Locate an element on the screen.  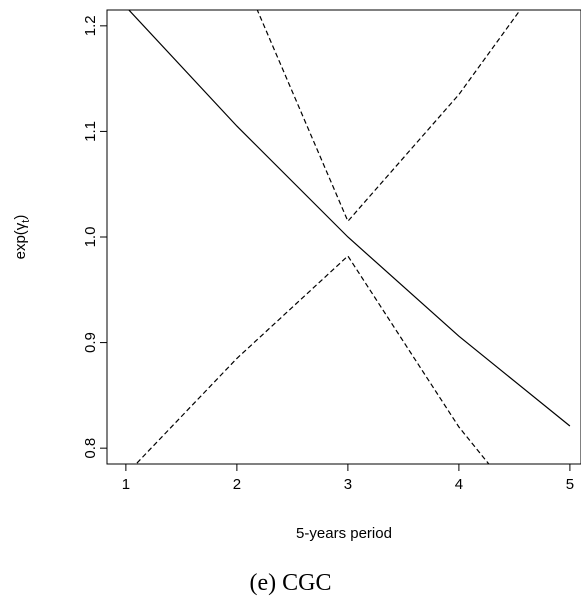
y-tick-label: 1.2 is located at coordinates (90, 25).